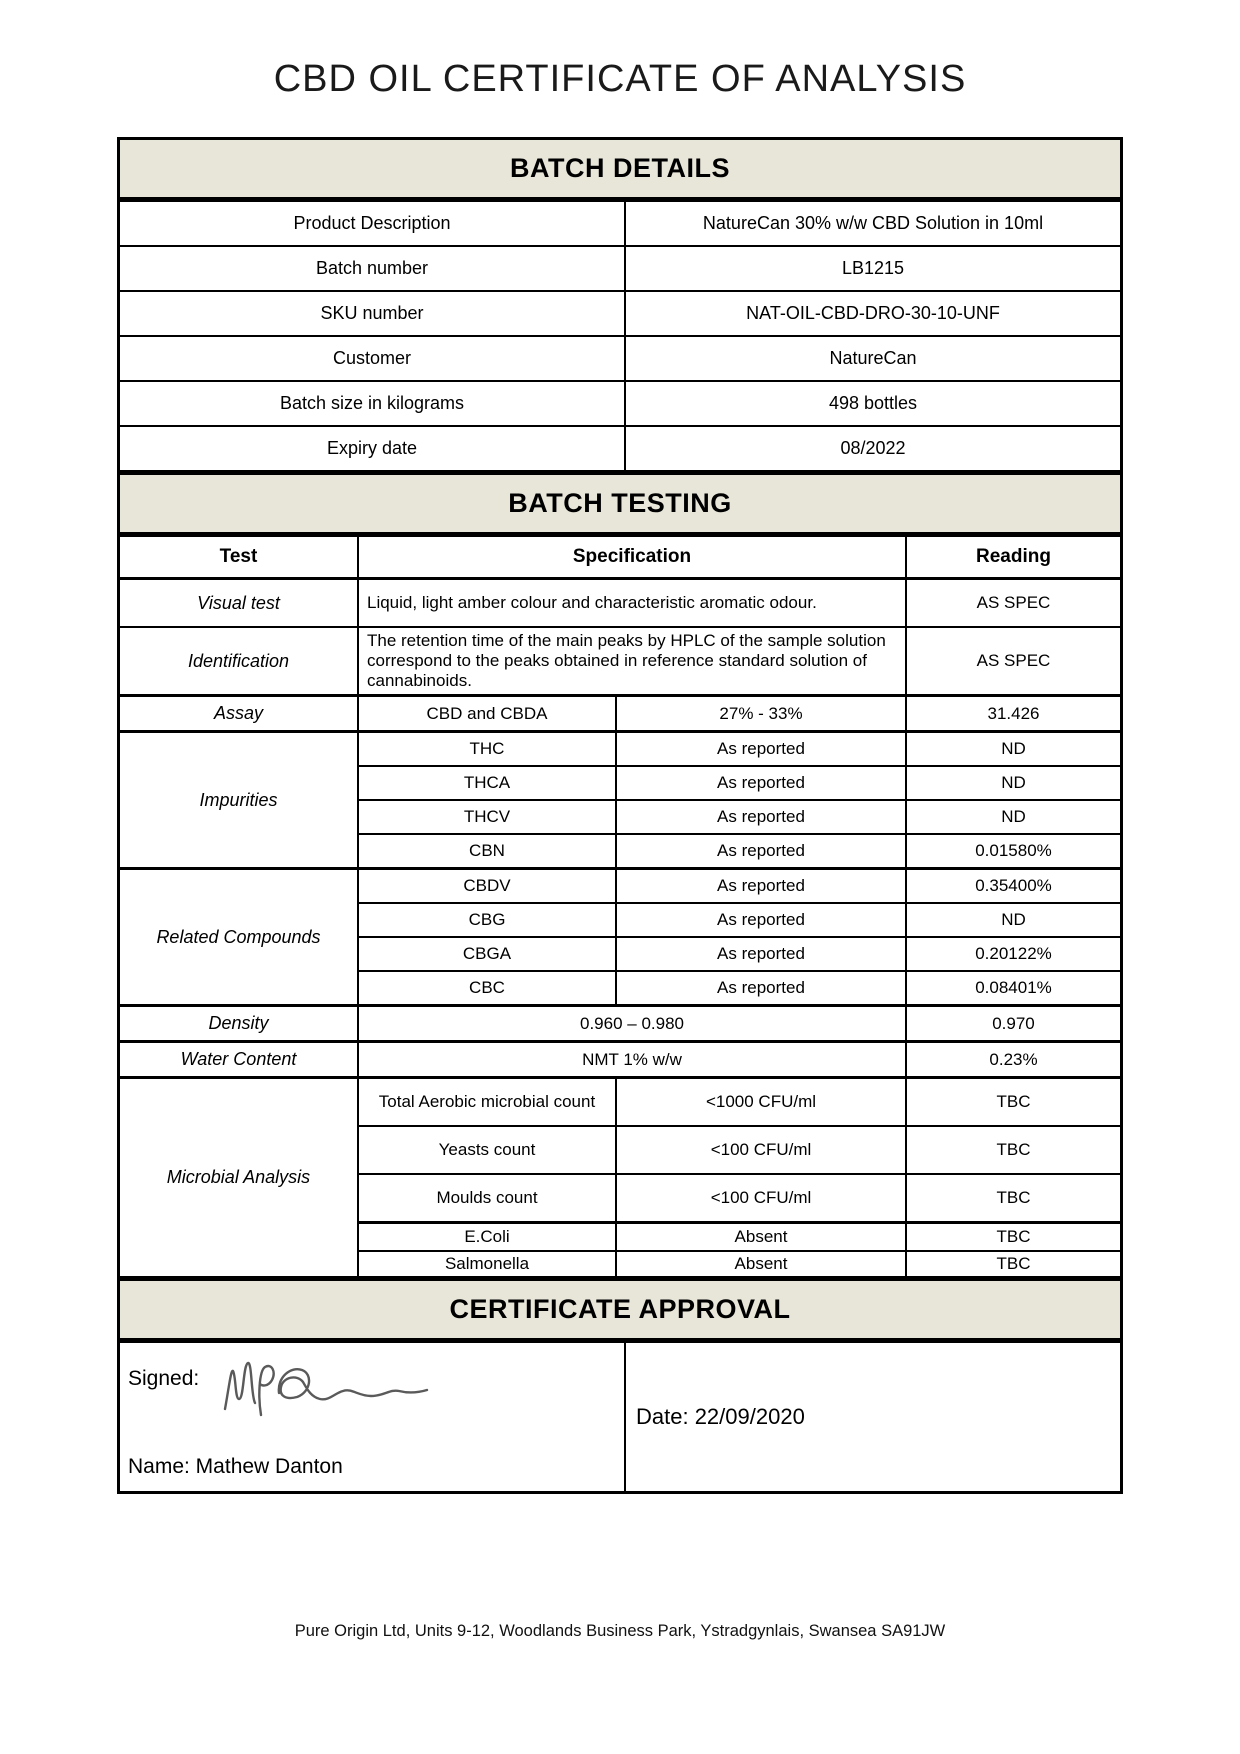 The width and height of the screenshot is (1240, 1754). Describe the element at coordinates (872, 448) in the screenshot. I see `detail-value: 08/2022` at that location.